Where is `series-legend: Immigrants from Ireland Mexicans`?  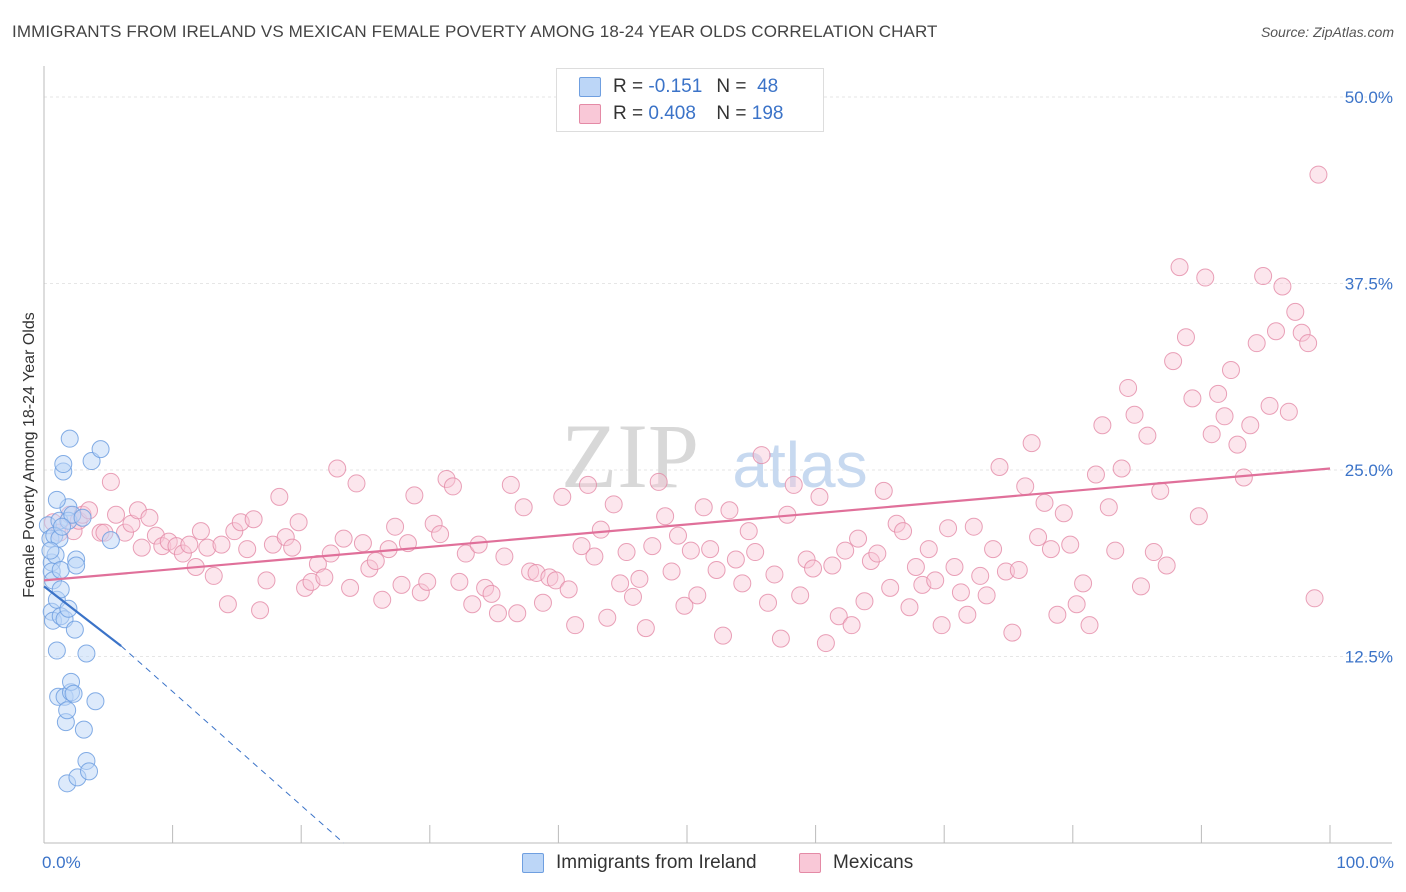
series-legend: Immigrants from Ireland Mexicans is located at coordinates (703, 864).